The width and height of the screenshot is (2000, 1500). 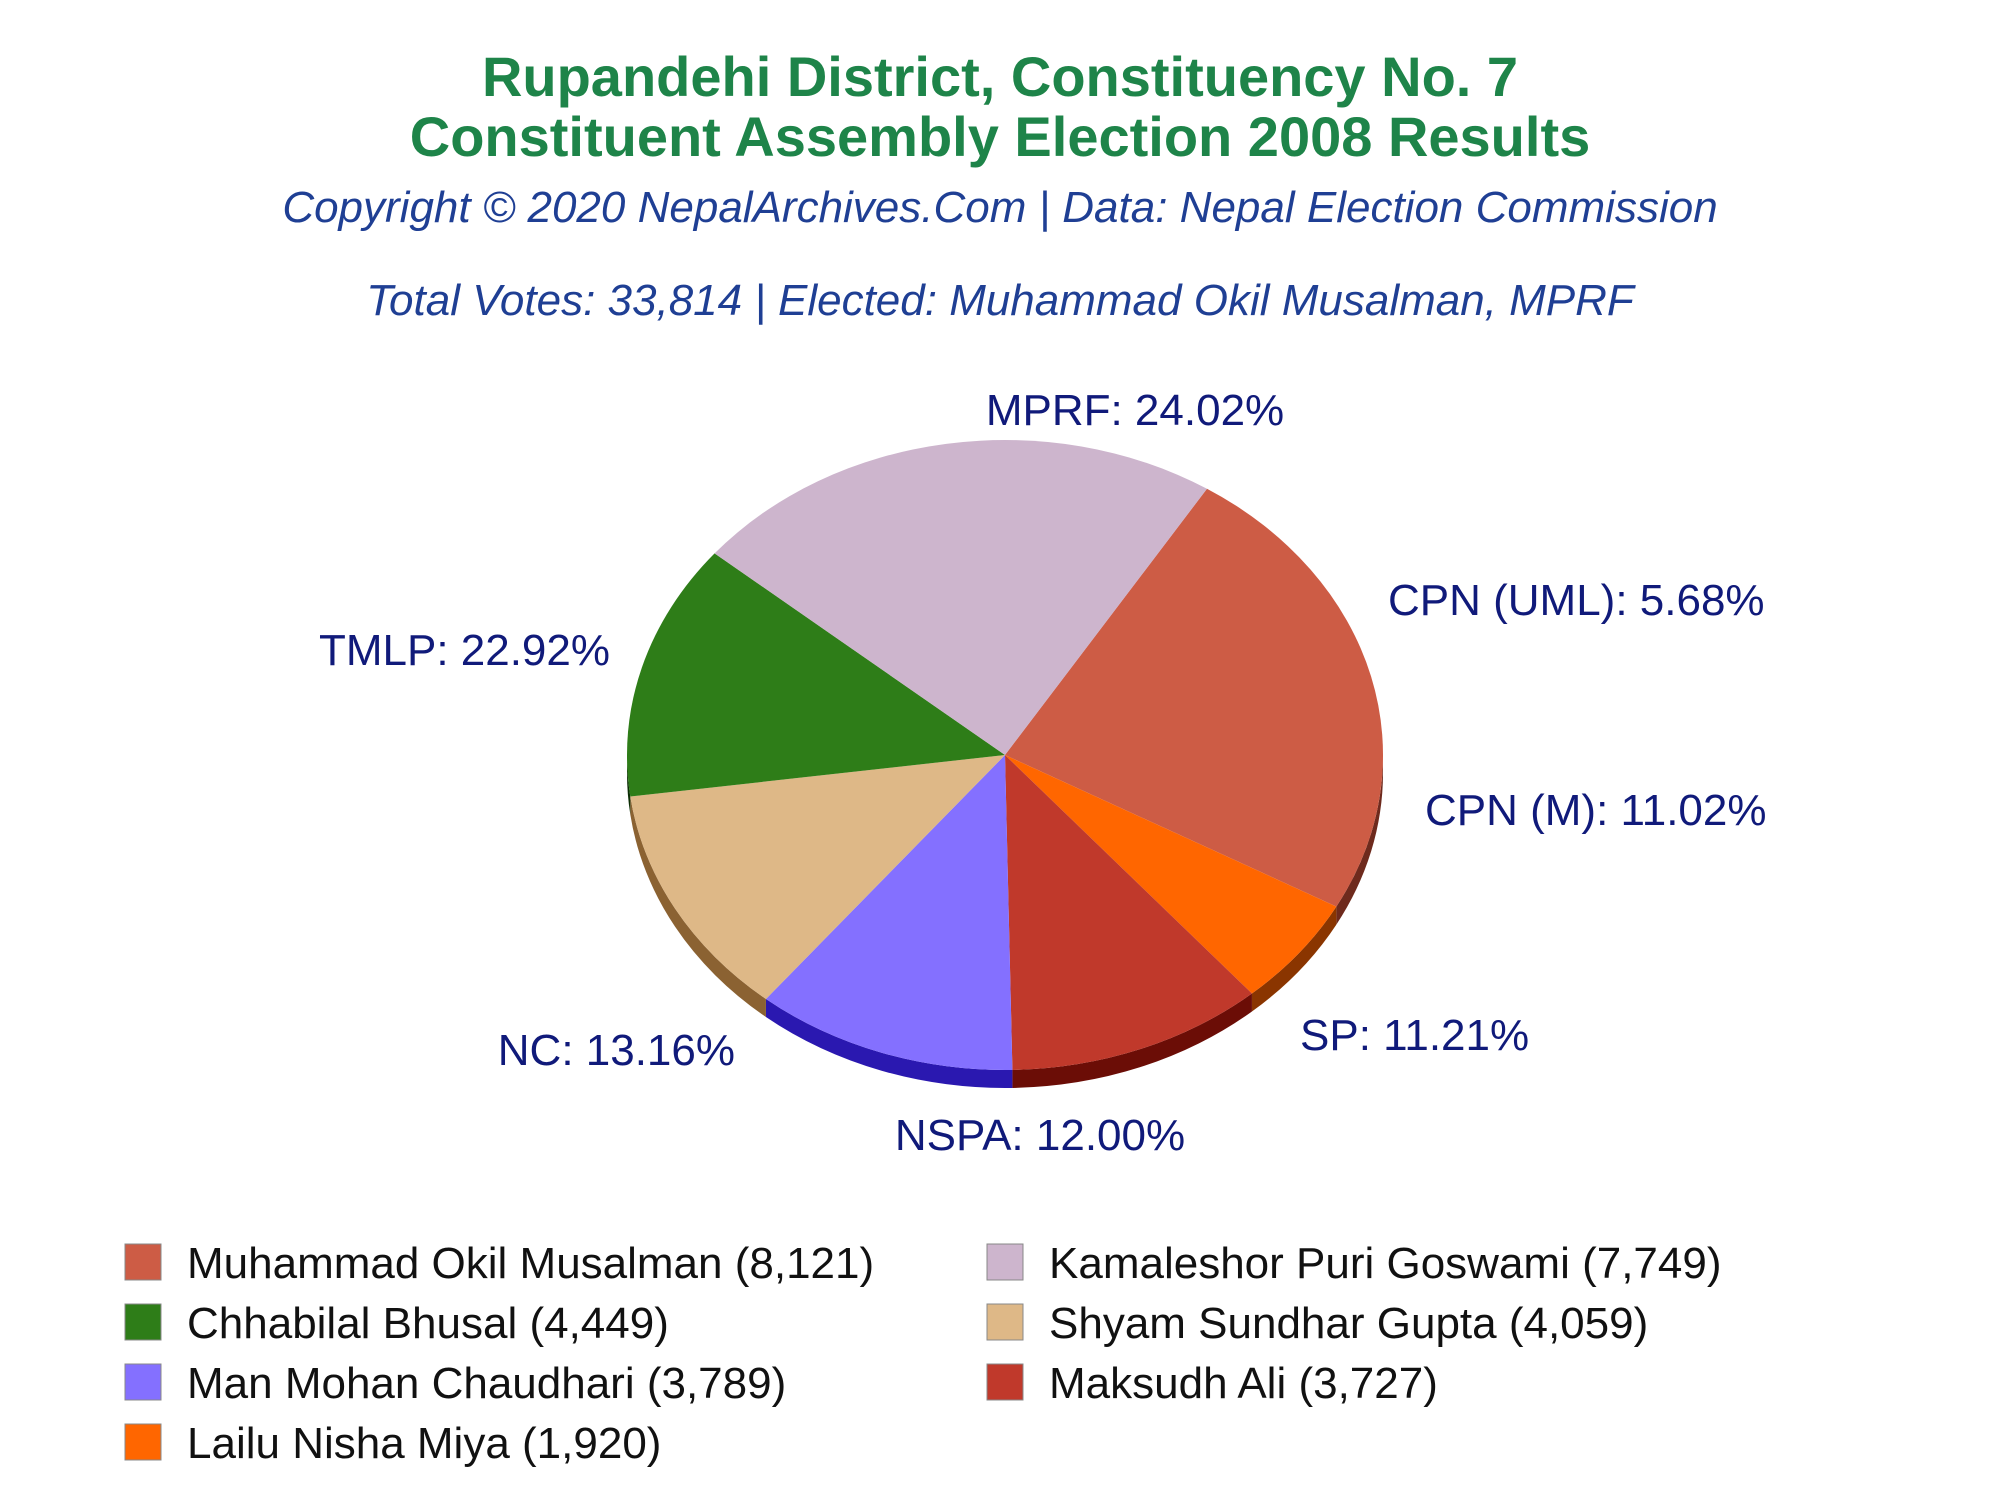 I want to click on legend-label-2: Chhabilal Bhusal (4,449), so click(x=428, y=1323).